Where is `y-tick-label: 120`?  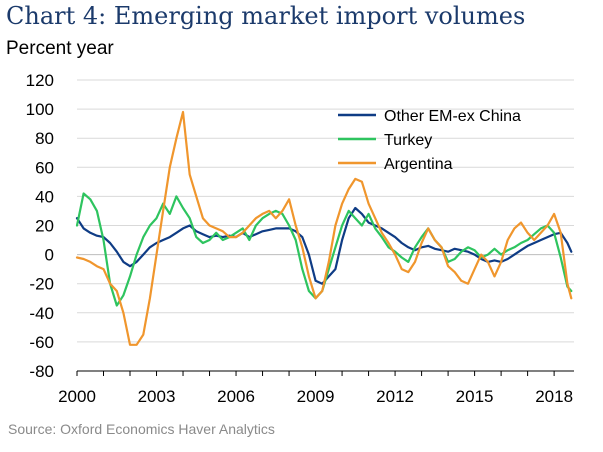
y-tick-label: 120 is located at coordinates (40, 80).